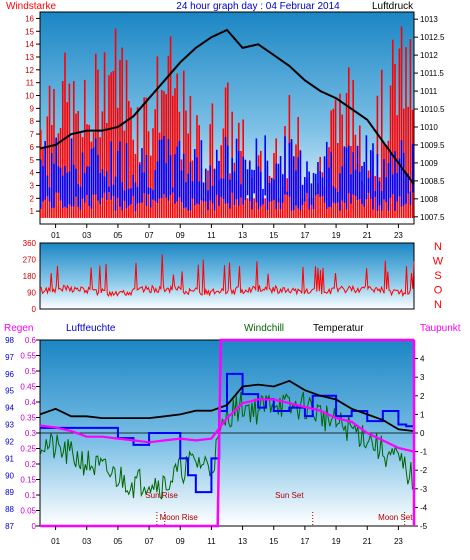  What do you see at coordinates (429, 199) in the screenshot?
I see `pressure-tick-label: 1008` at bounding box center [429, 199].